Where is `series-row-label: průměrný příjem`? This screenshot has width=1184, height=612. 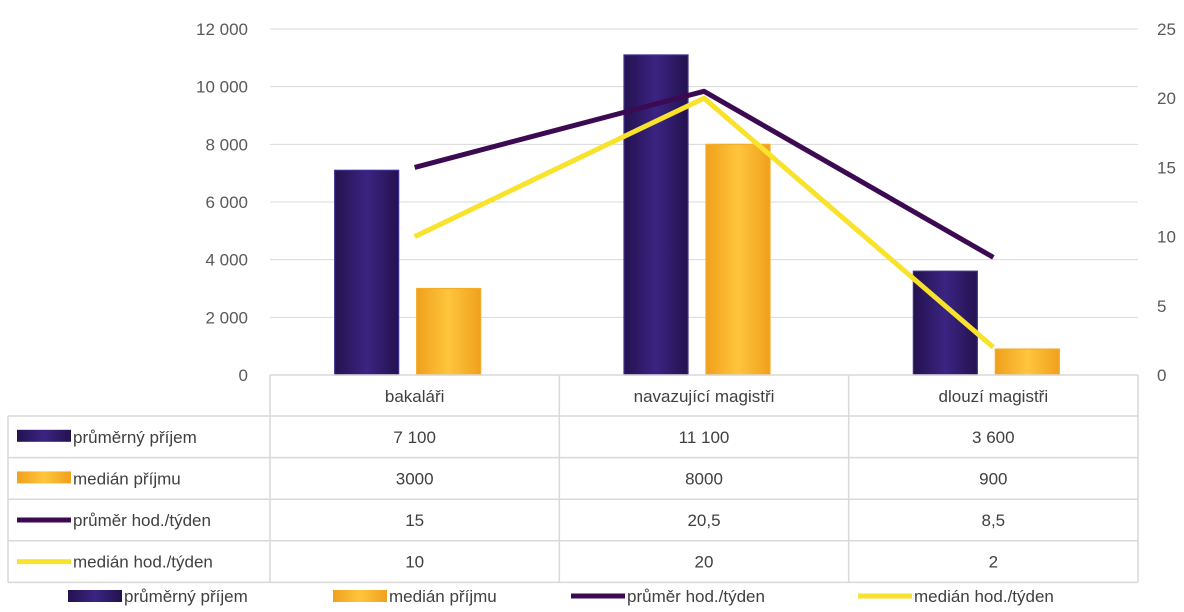
series-row-label: průměrný příjem is located at coordinates (135, 437).